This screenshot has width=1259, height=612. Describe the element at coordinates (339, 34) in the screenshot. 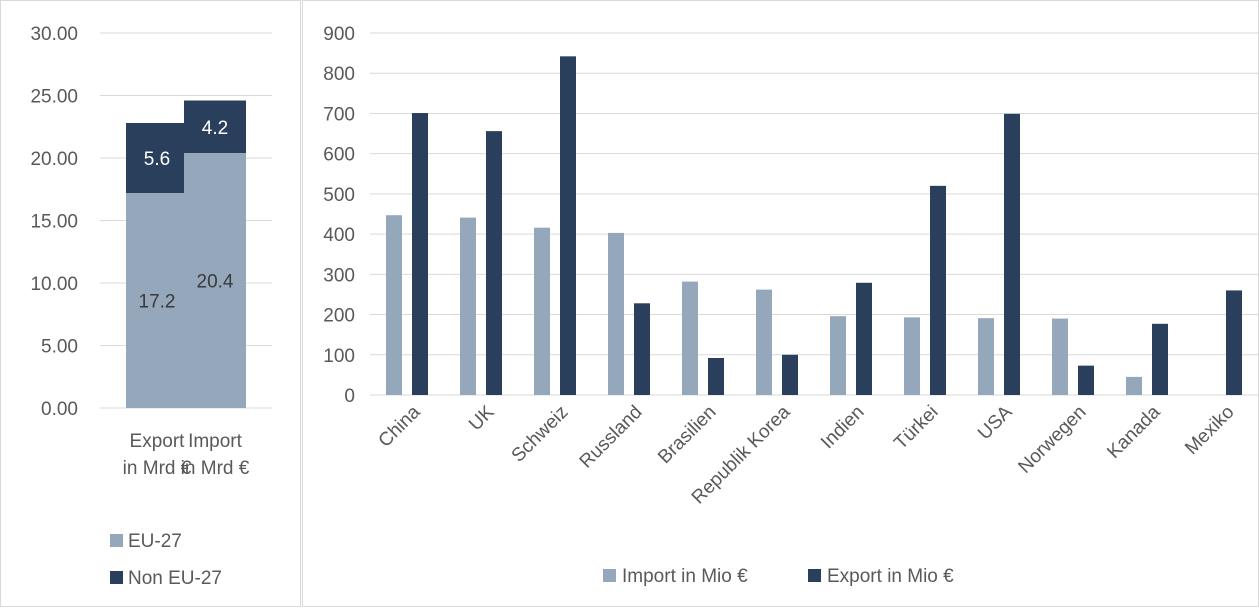

I see `right-y-tick-label: 900` at that location.